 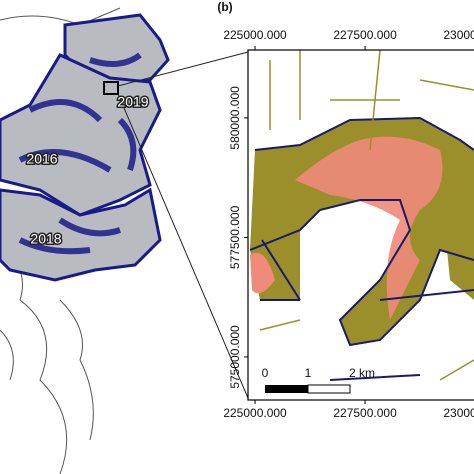 What do you see at coordinates (265, 373) in the screenshot?
I see `scale-bar-label: 0` at bounding box center [265, 373].